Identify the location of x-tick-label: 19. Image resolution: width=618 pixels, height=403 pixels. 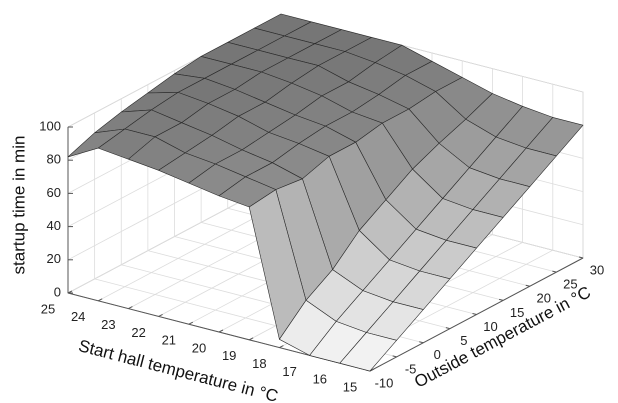
(229, 355).